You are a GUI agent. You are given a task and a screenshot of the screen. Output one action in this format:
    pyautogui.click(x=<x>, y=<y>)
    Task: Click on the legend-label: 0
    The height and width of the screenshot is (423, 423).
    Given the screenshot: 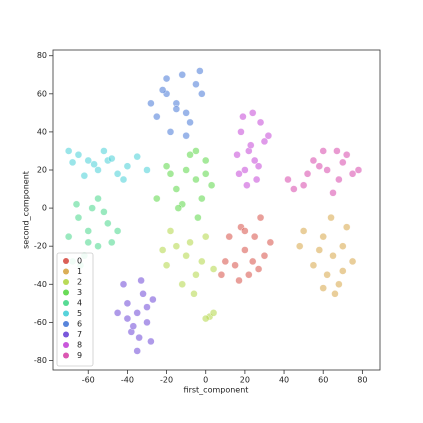 What is the action you would take?
    pyautogui.click(x=79, y=261)
    